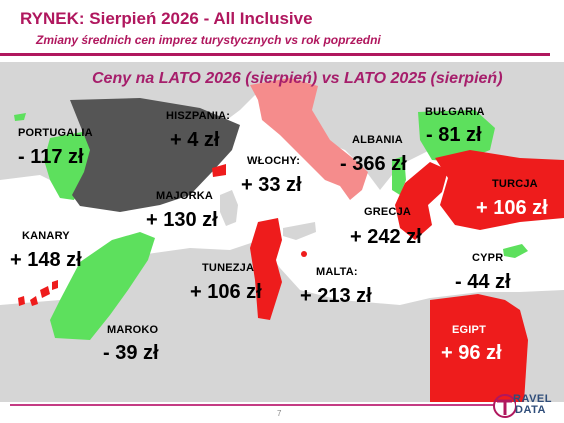 The height and width of the screenshot is (423, 564). I want to click on logo-mark-icon, so click(504, 406).